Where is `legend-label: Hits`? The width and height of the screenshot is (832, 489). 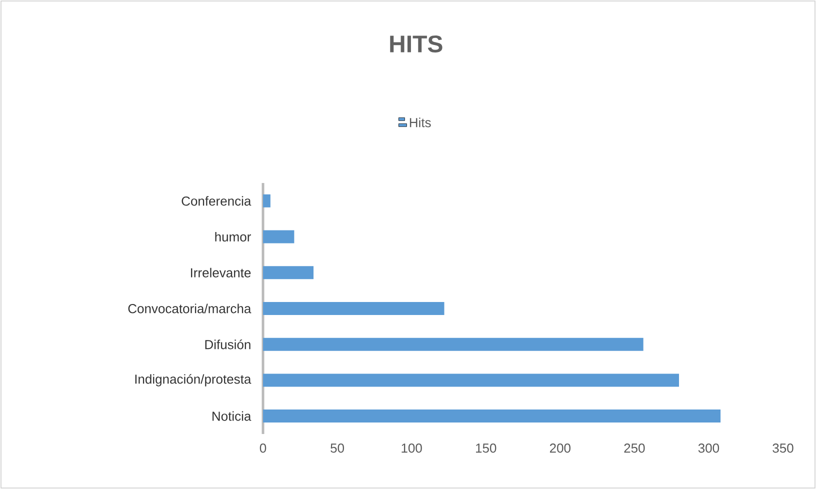
legend-label: Hits is located at coordinates (420, 123).